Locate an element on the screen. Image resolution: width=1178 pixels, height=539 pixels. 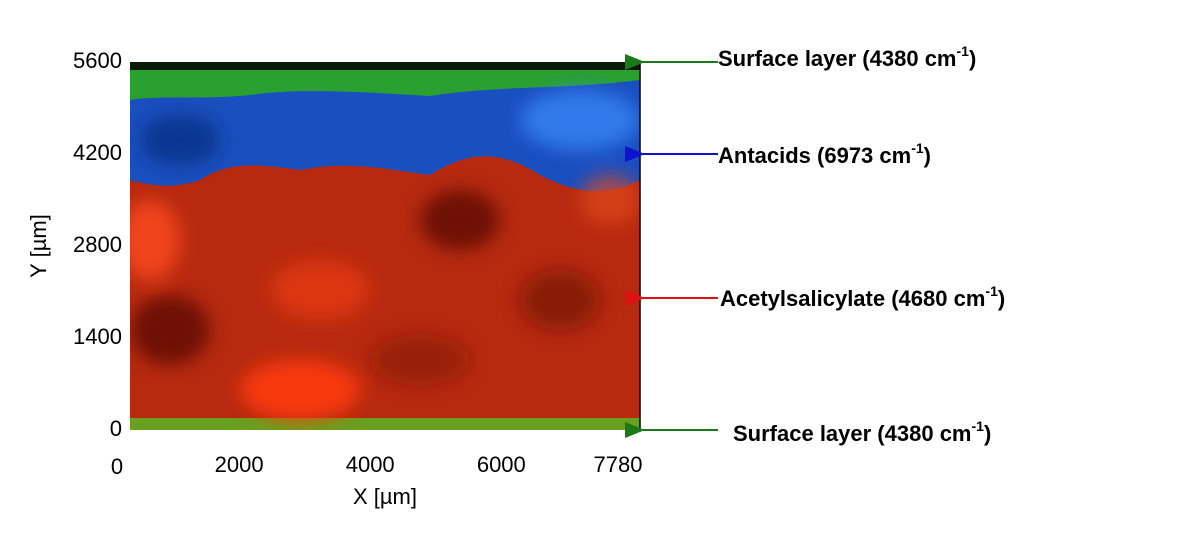
y-tick-label: 2800 is located at coordinates (97, 244).